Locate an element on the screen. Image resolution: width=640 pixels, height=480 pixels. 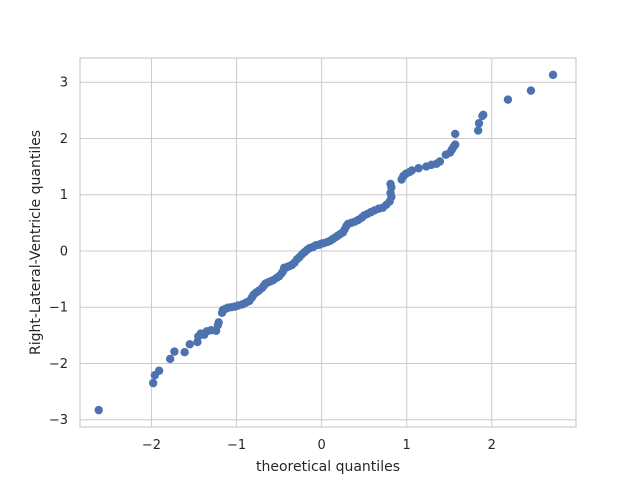
y-tick-labels: −3 −2 −1 0 1 2 3 is located at coordinates (58, 252).